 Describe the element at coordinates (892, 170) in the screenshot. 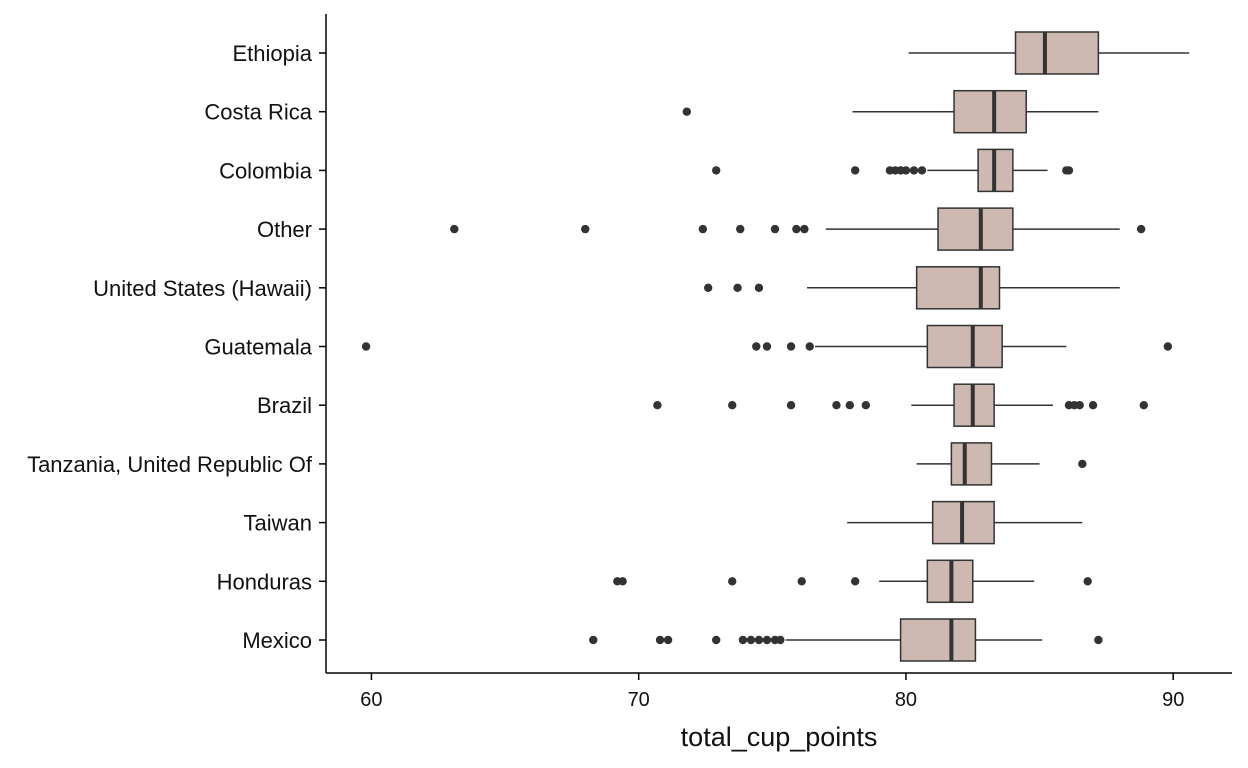

I see `box-group-colombia` at that location.